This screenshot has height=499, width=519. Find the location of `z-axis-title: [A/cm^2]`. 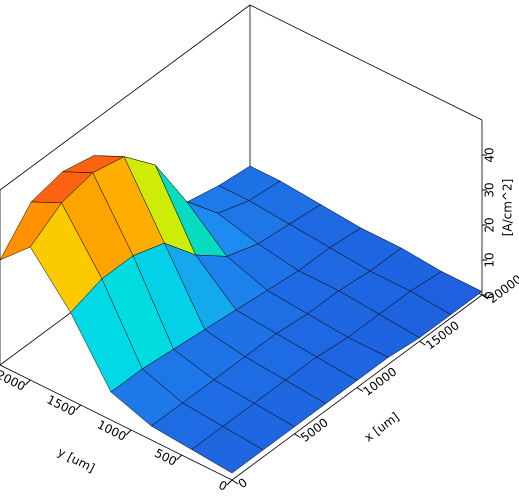

z-axis-title: [A/cm^2] is located at coordinates (508, 208).